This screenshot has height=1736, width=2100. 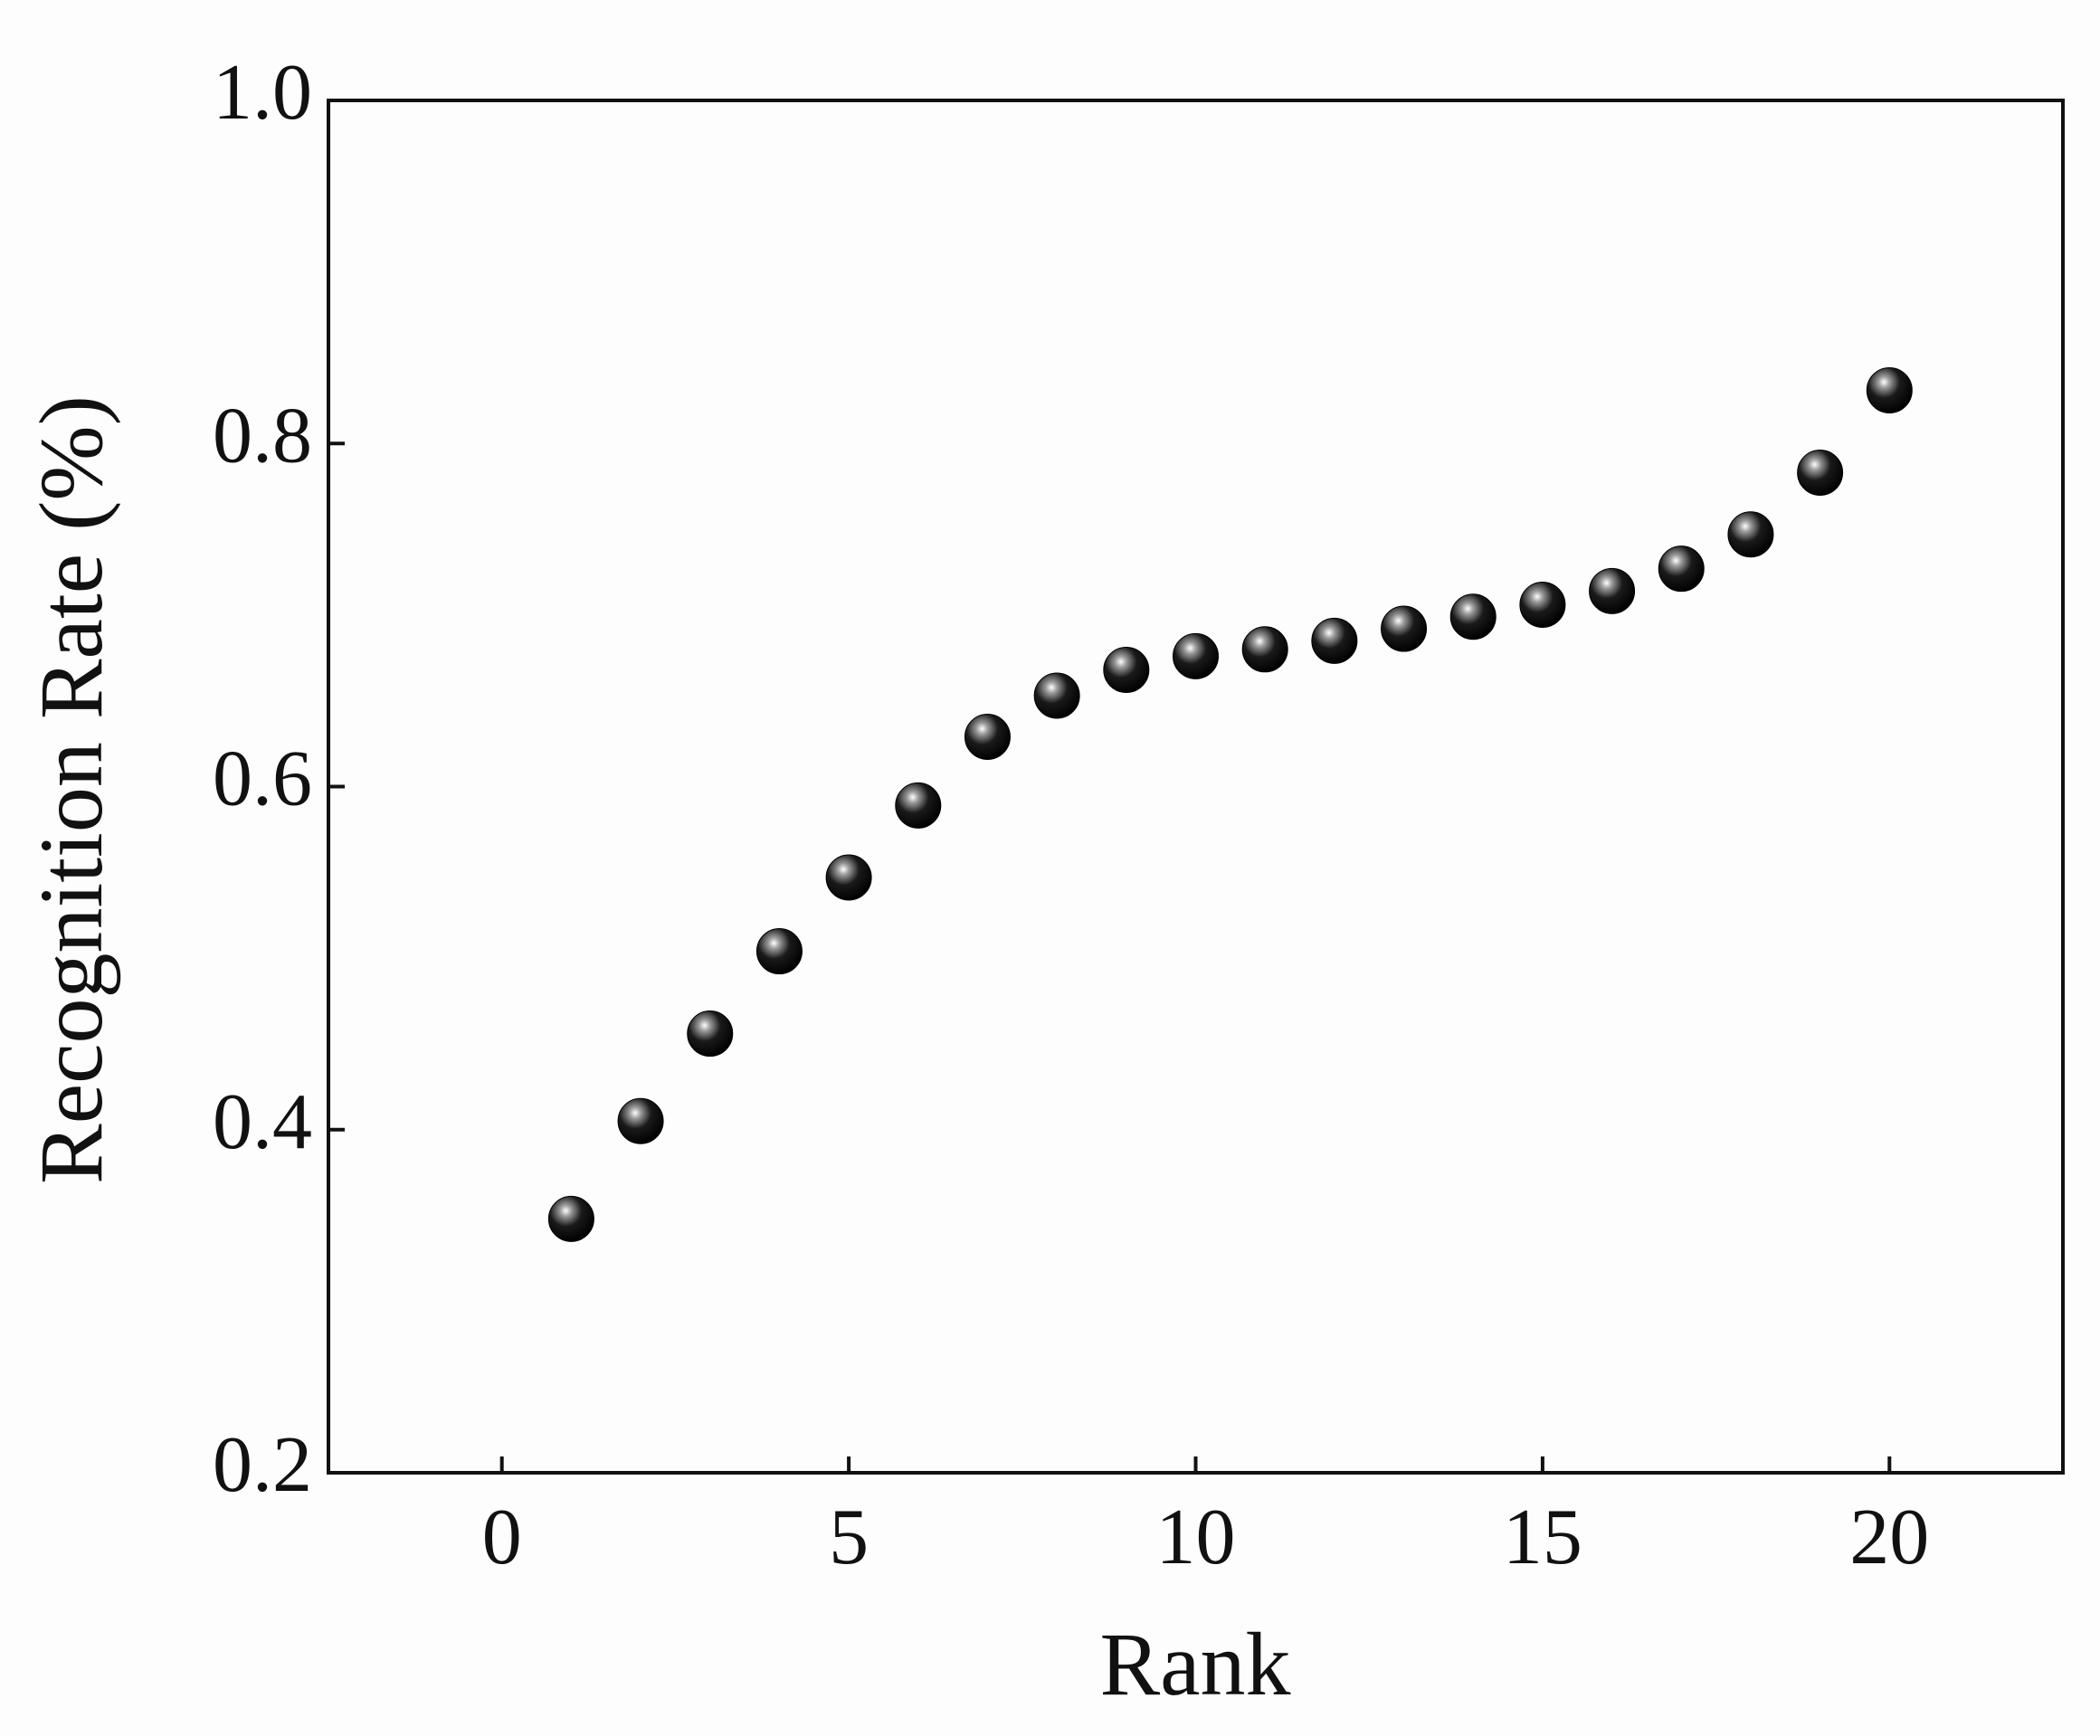 What do you see at coordinates (1196, 1537) in the screenshot?
I see `x-tick-label: 10` at bounding box center [1196, 1537].